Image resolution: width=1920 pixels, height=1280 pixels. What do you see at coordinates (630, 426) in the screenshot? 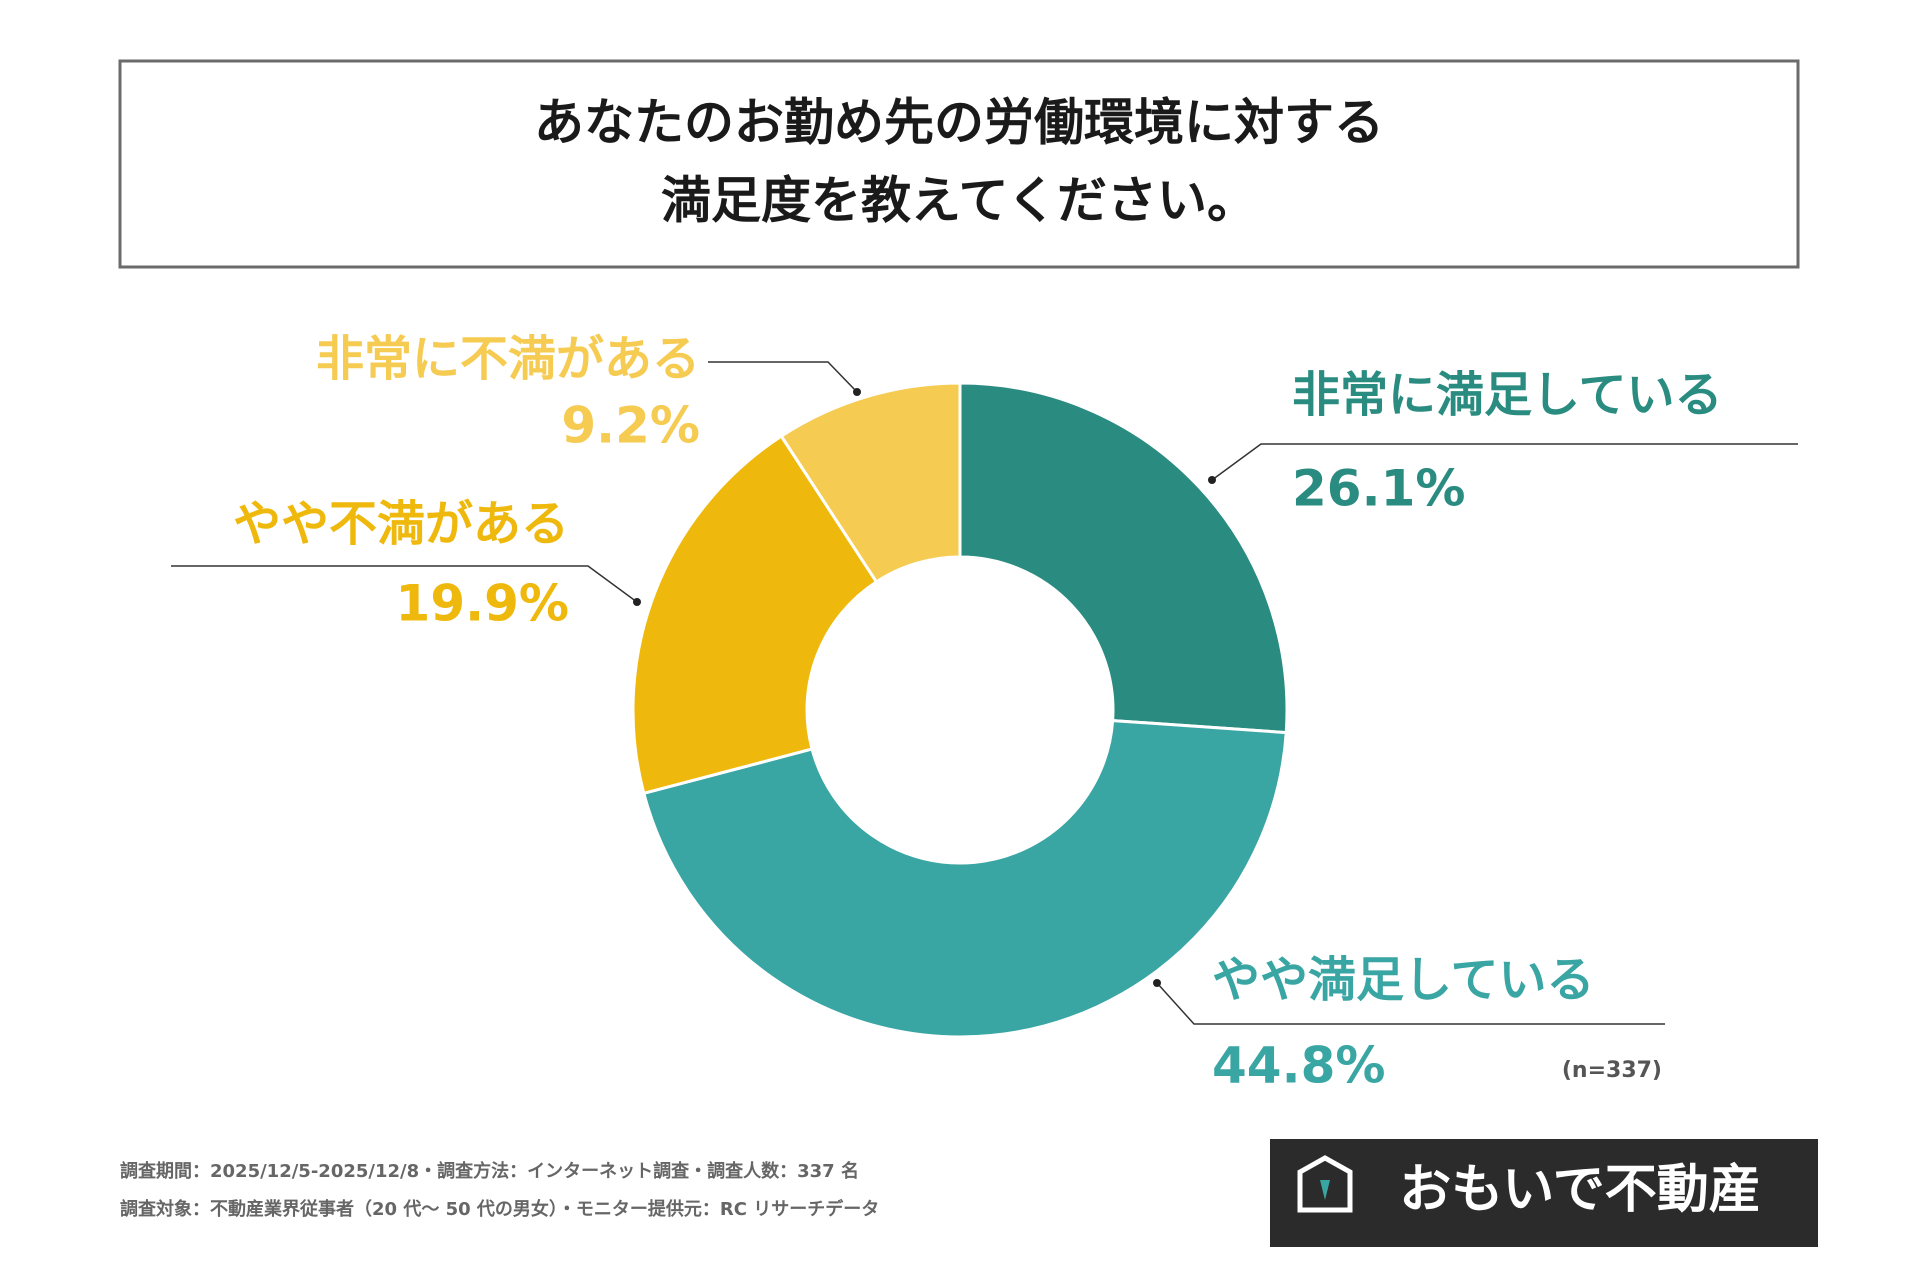
I see `slice-value: 9.2%` at bounding box center [630, 426].